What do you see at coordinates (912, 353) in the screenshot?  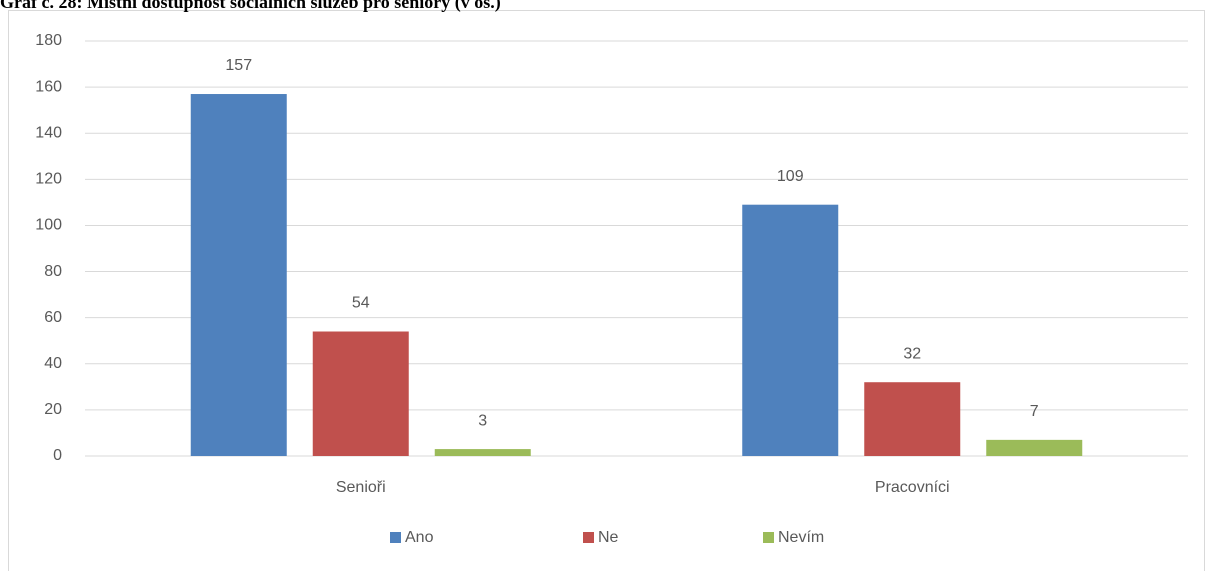 I see `data-label: 32` at bounding box center [912, 353].